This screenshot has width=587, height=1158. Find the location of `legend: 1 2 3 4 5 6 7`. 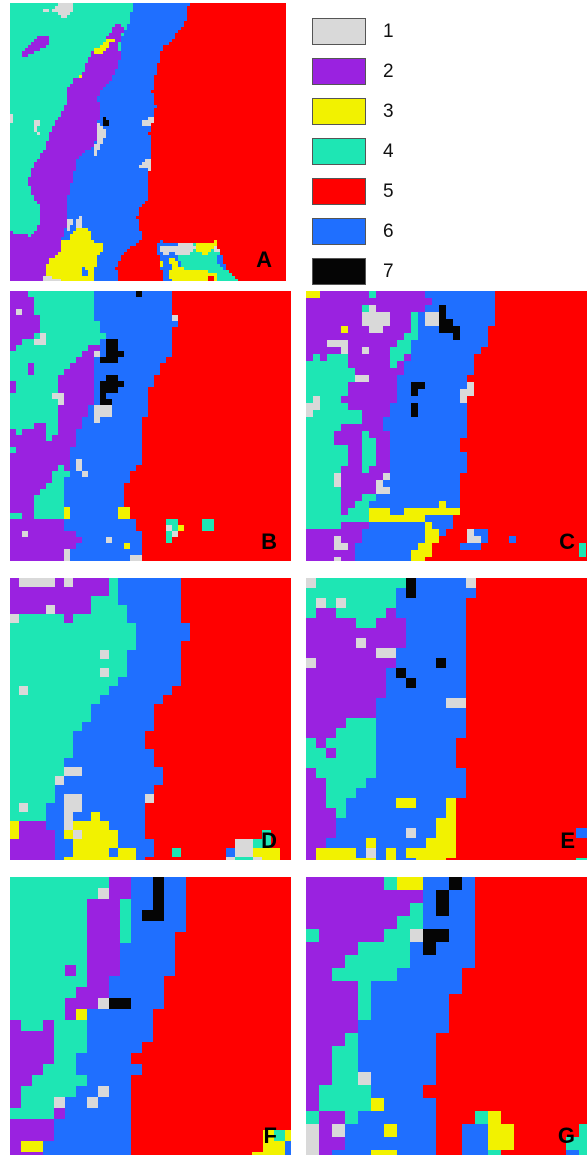

legend: 1 2 3 4 5 6 7 is located at coordinates (367, 154).